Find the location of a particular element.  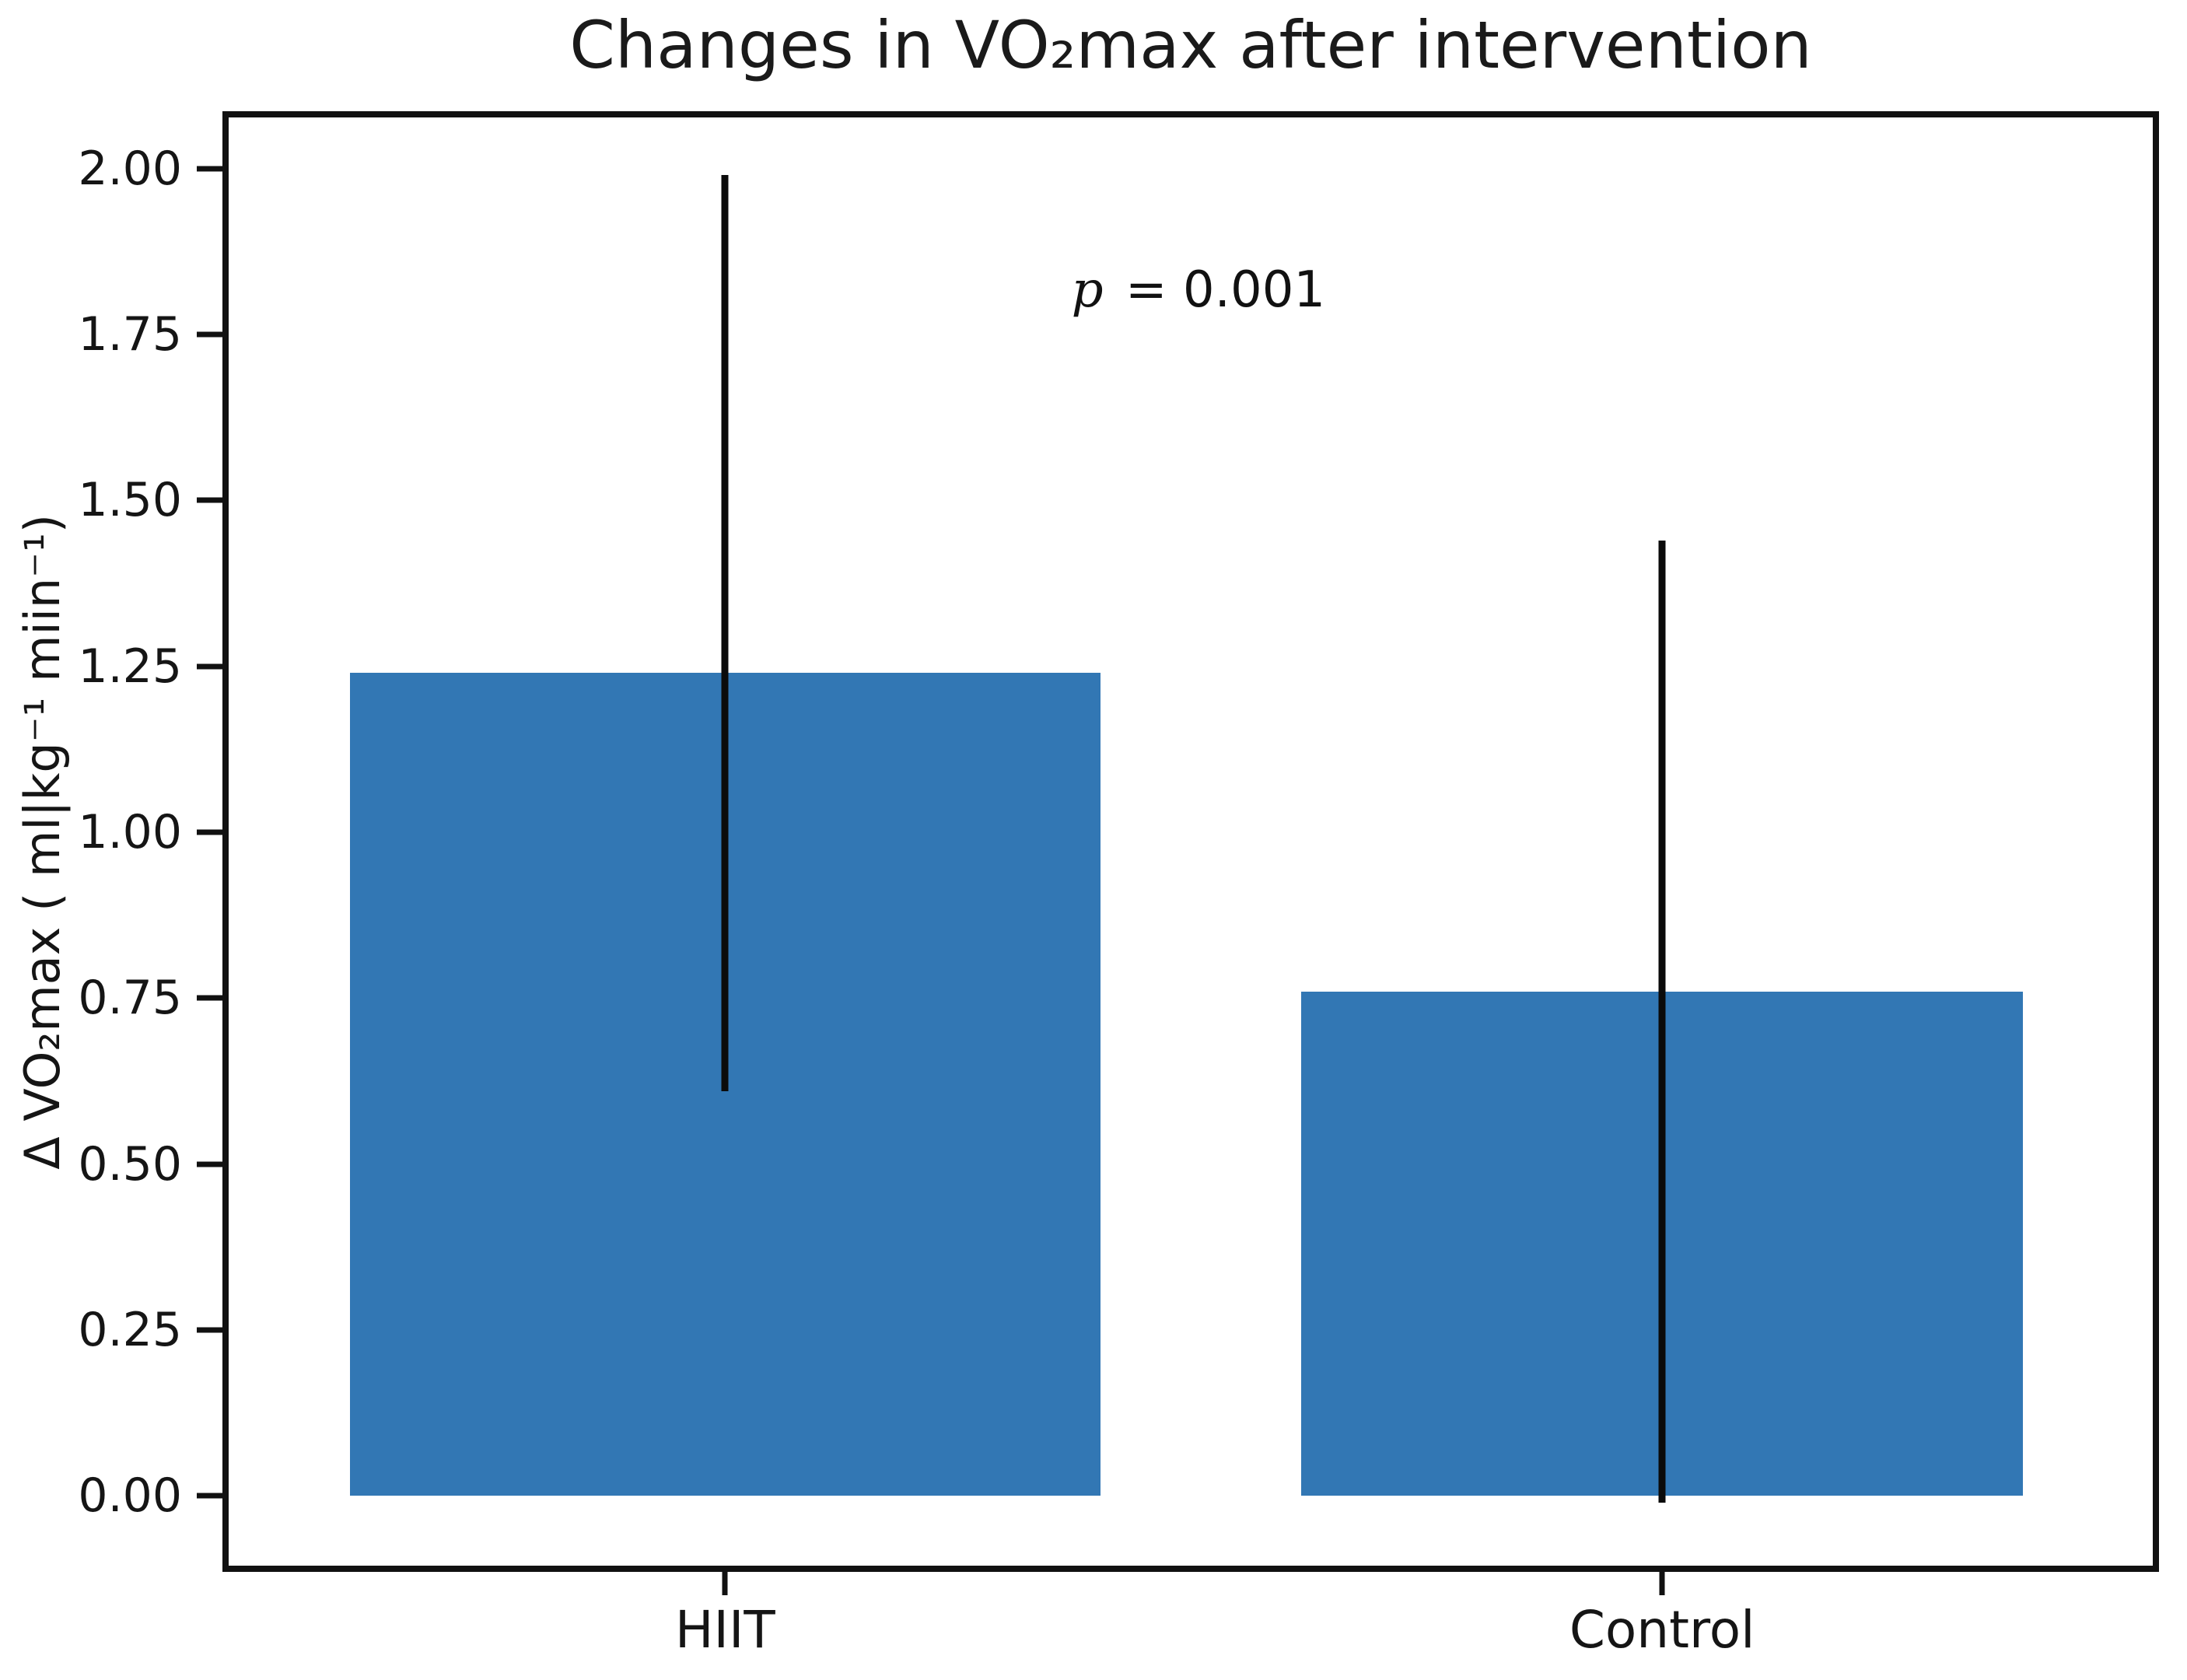

y-tick-label: 0.50 is located at coordinates (130, 1164).